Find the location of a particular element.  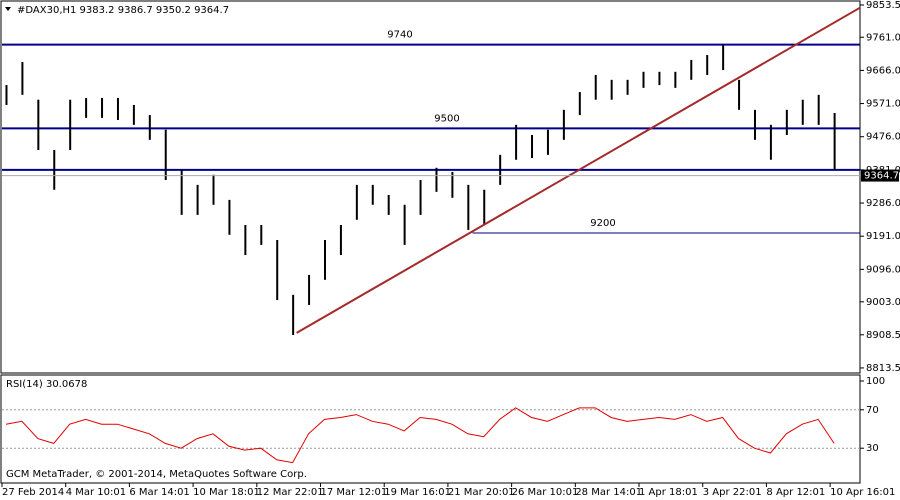

last-price-label: 9364.7 is located at coordinates (881, 176).